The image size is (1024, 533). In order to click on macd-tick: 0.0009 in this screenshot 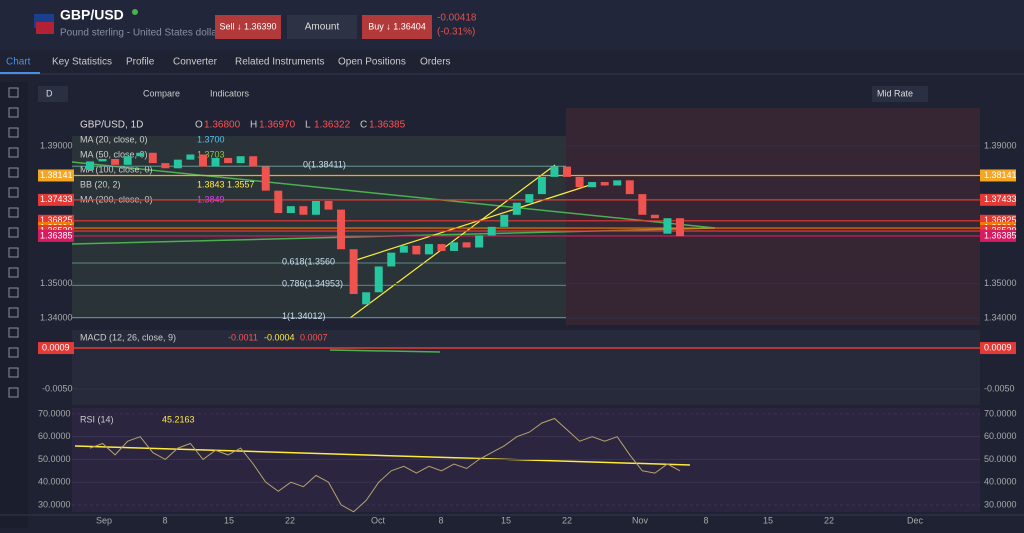, I will do `click(998, 347)`.